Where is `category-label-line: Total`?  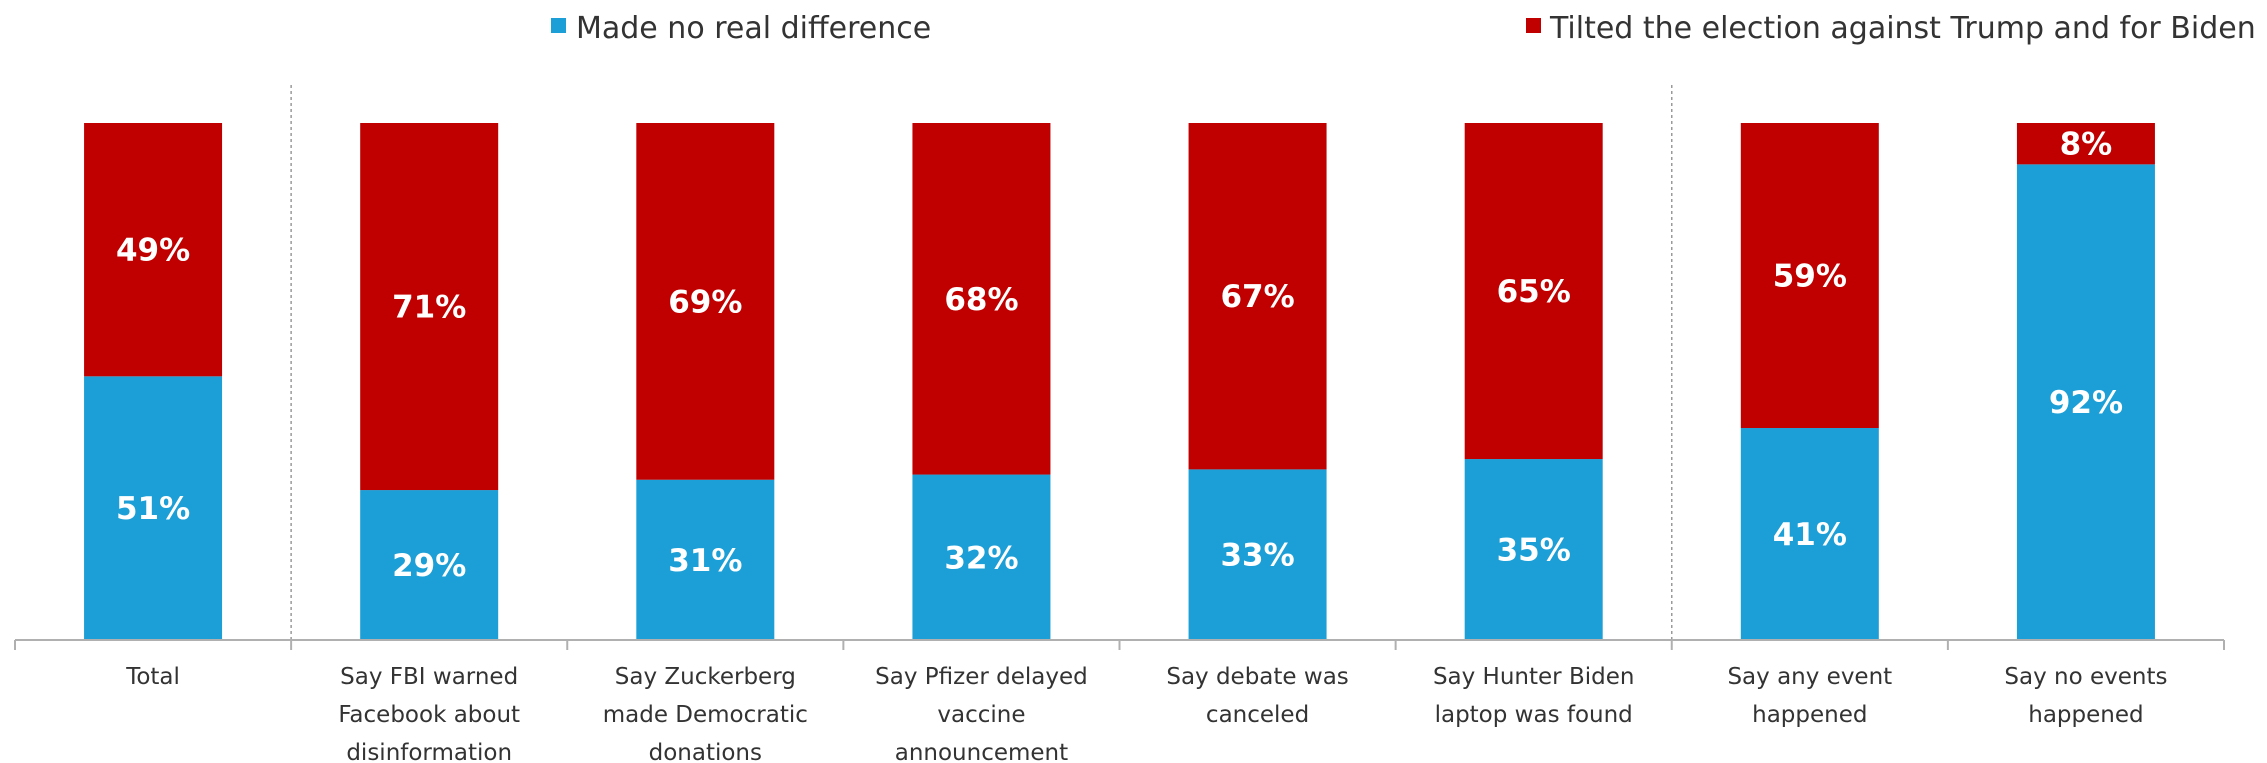
category-label-line: Total is located at coordinates (152, 677).